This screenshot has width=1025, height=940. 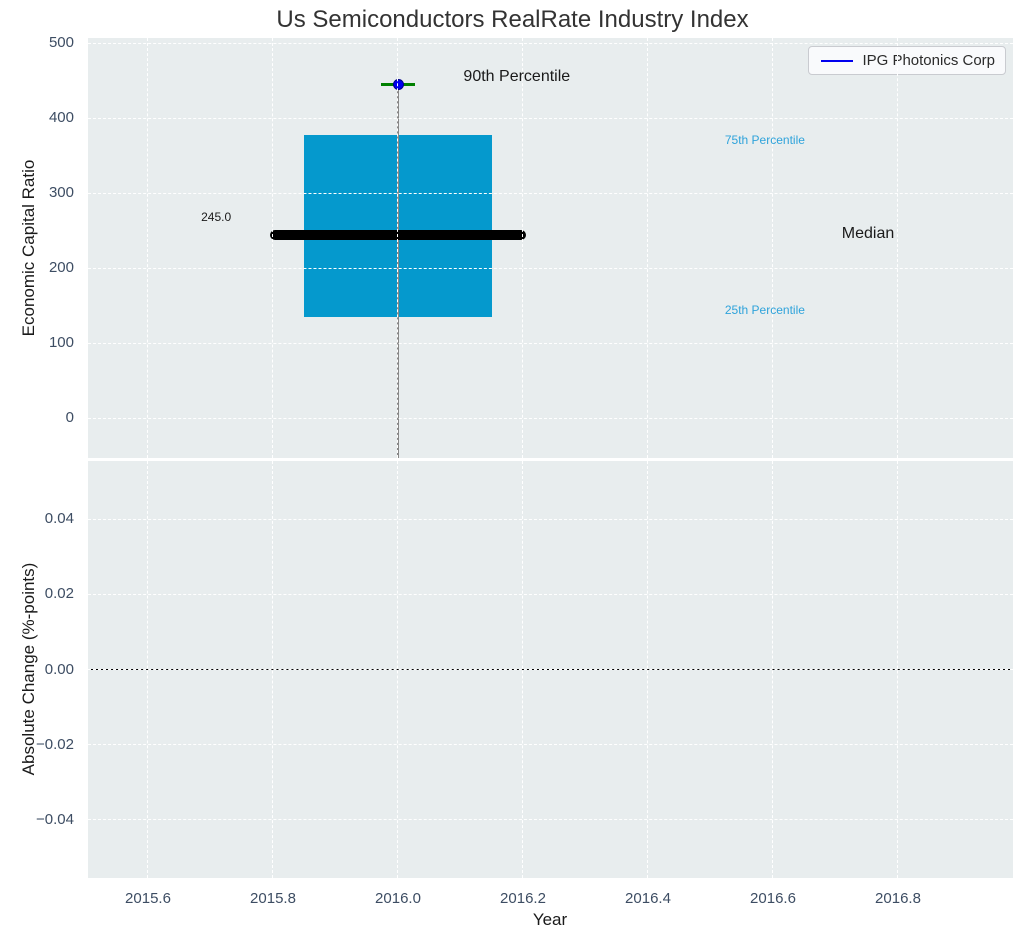 I want to click on y-tick-label: 0.02, so click(x=59, y=594).